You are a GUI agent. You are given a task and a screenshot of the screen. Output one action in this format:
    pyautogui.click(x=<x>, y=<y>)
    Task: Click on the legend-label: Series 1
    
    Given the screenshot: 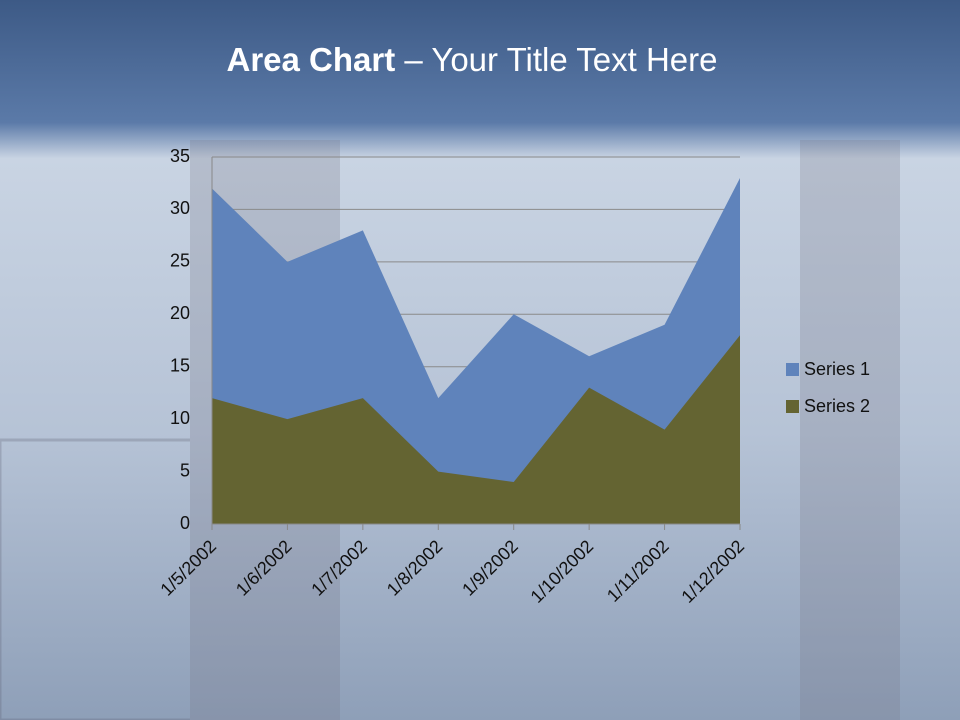 What is the action you would take?
    pyautogui.click(x=837, y=369)
    